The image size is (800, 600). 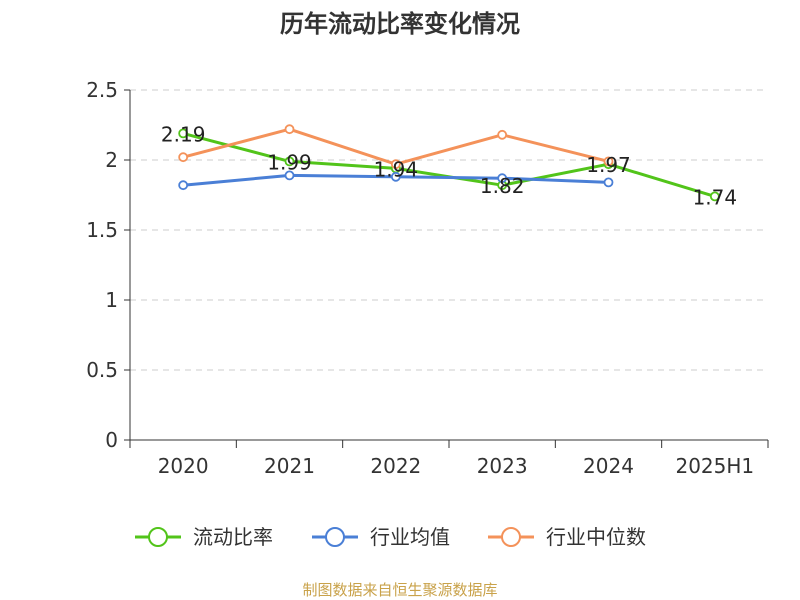 I want to click on y-tick-label: 2.5, so click(x=102, y=90).